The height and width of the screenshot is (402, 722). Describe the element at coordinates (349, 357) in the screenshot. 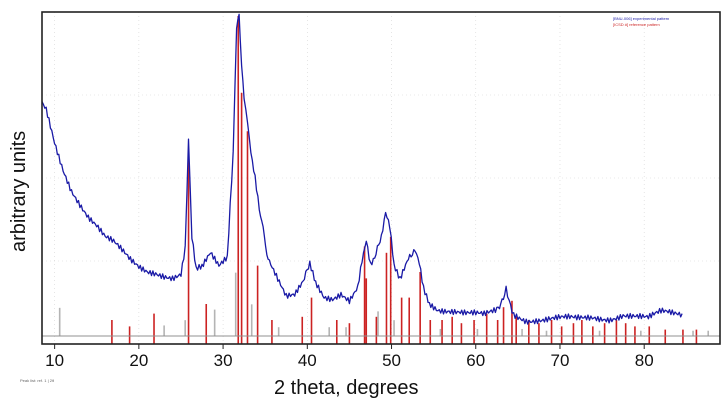

I see `x-axis-ticks: 10 20 30 40 50 60 70 80` at that location.